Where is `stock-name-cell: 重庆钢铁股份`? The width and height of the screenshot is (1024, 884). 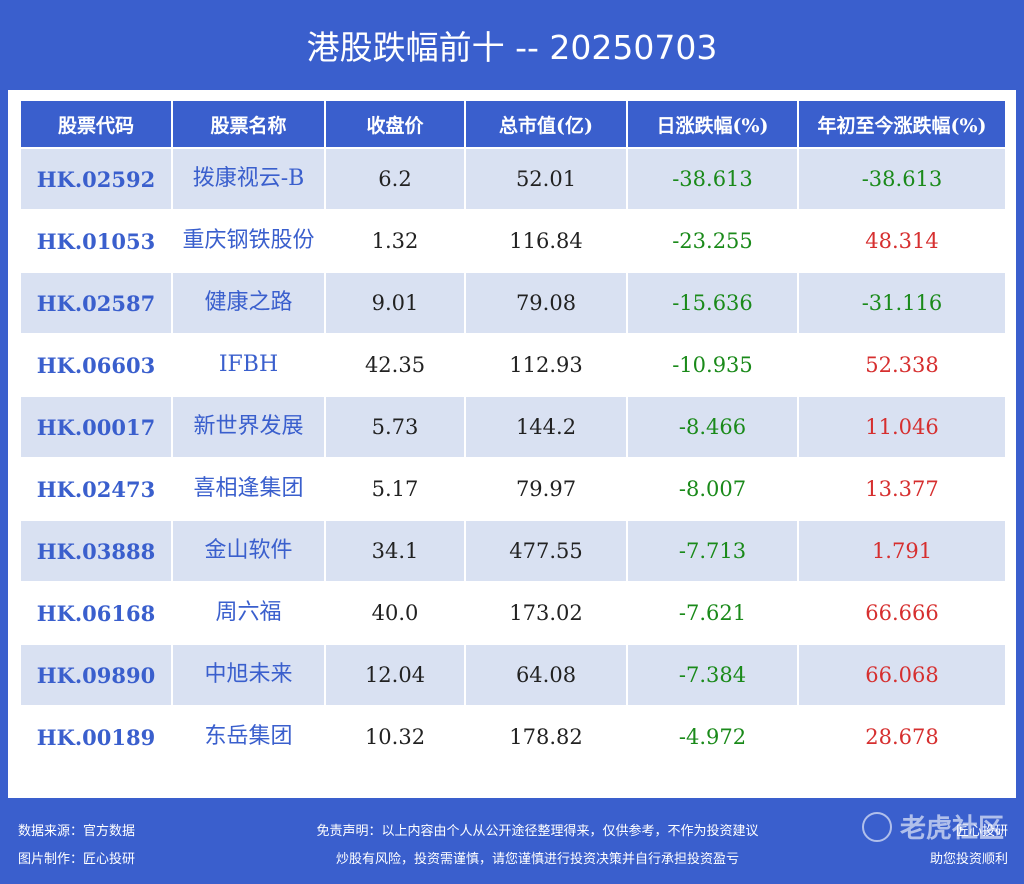
stock-name-cell: 重庆钢铁股份 is located at coordinates (248, 241).